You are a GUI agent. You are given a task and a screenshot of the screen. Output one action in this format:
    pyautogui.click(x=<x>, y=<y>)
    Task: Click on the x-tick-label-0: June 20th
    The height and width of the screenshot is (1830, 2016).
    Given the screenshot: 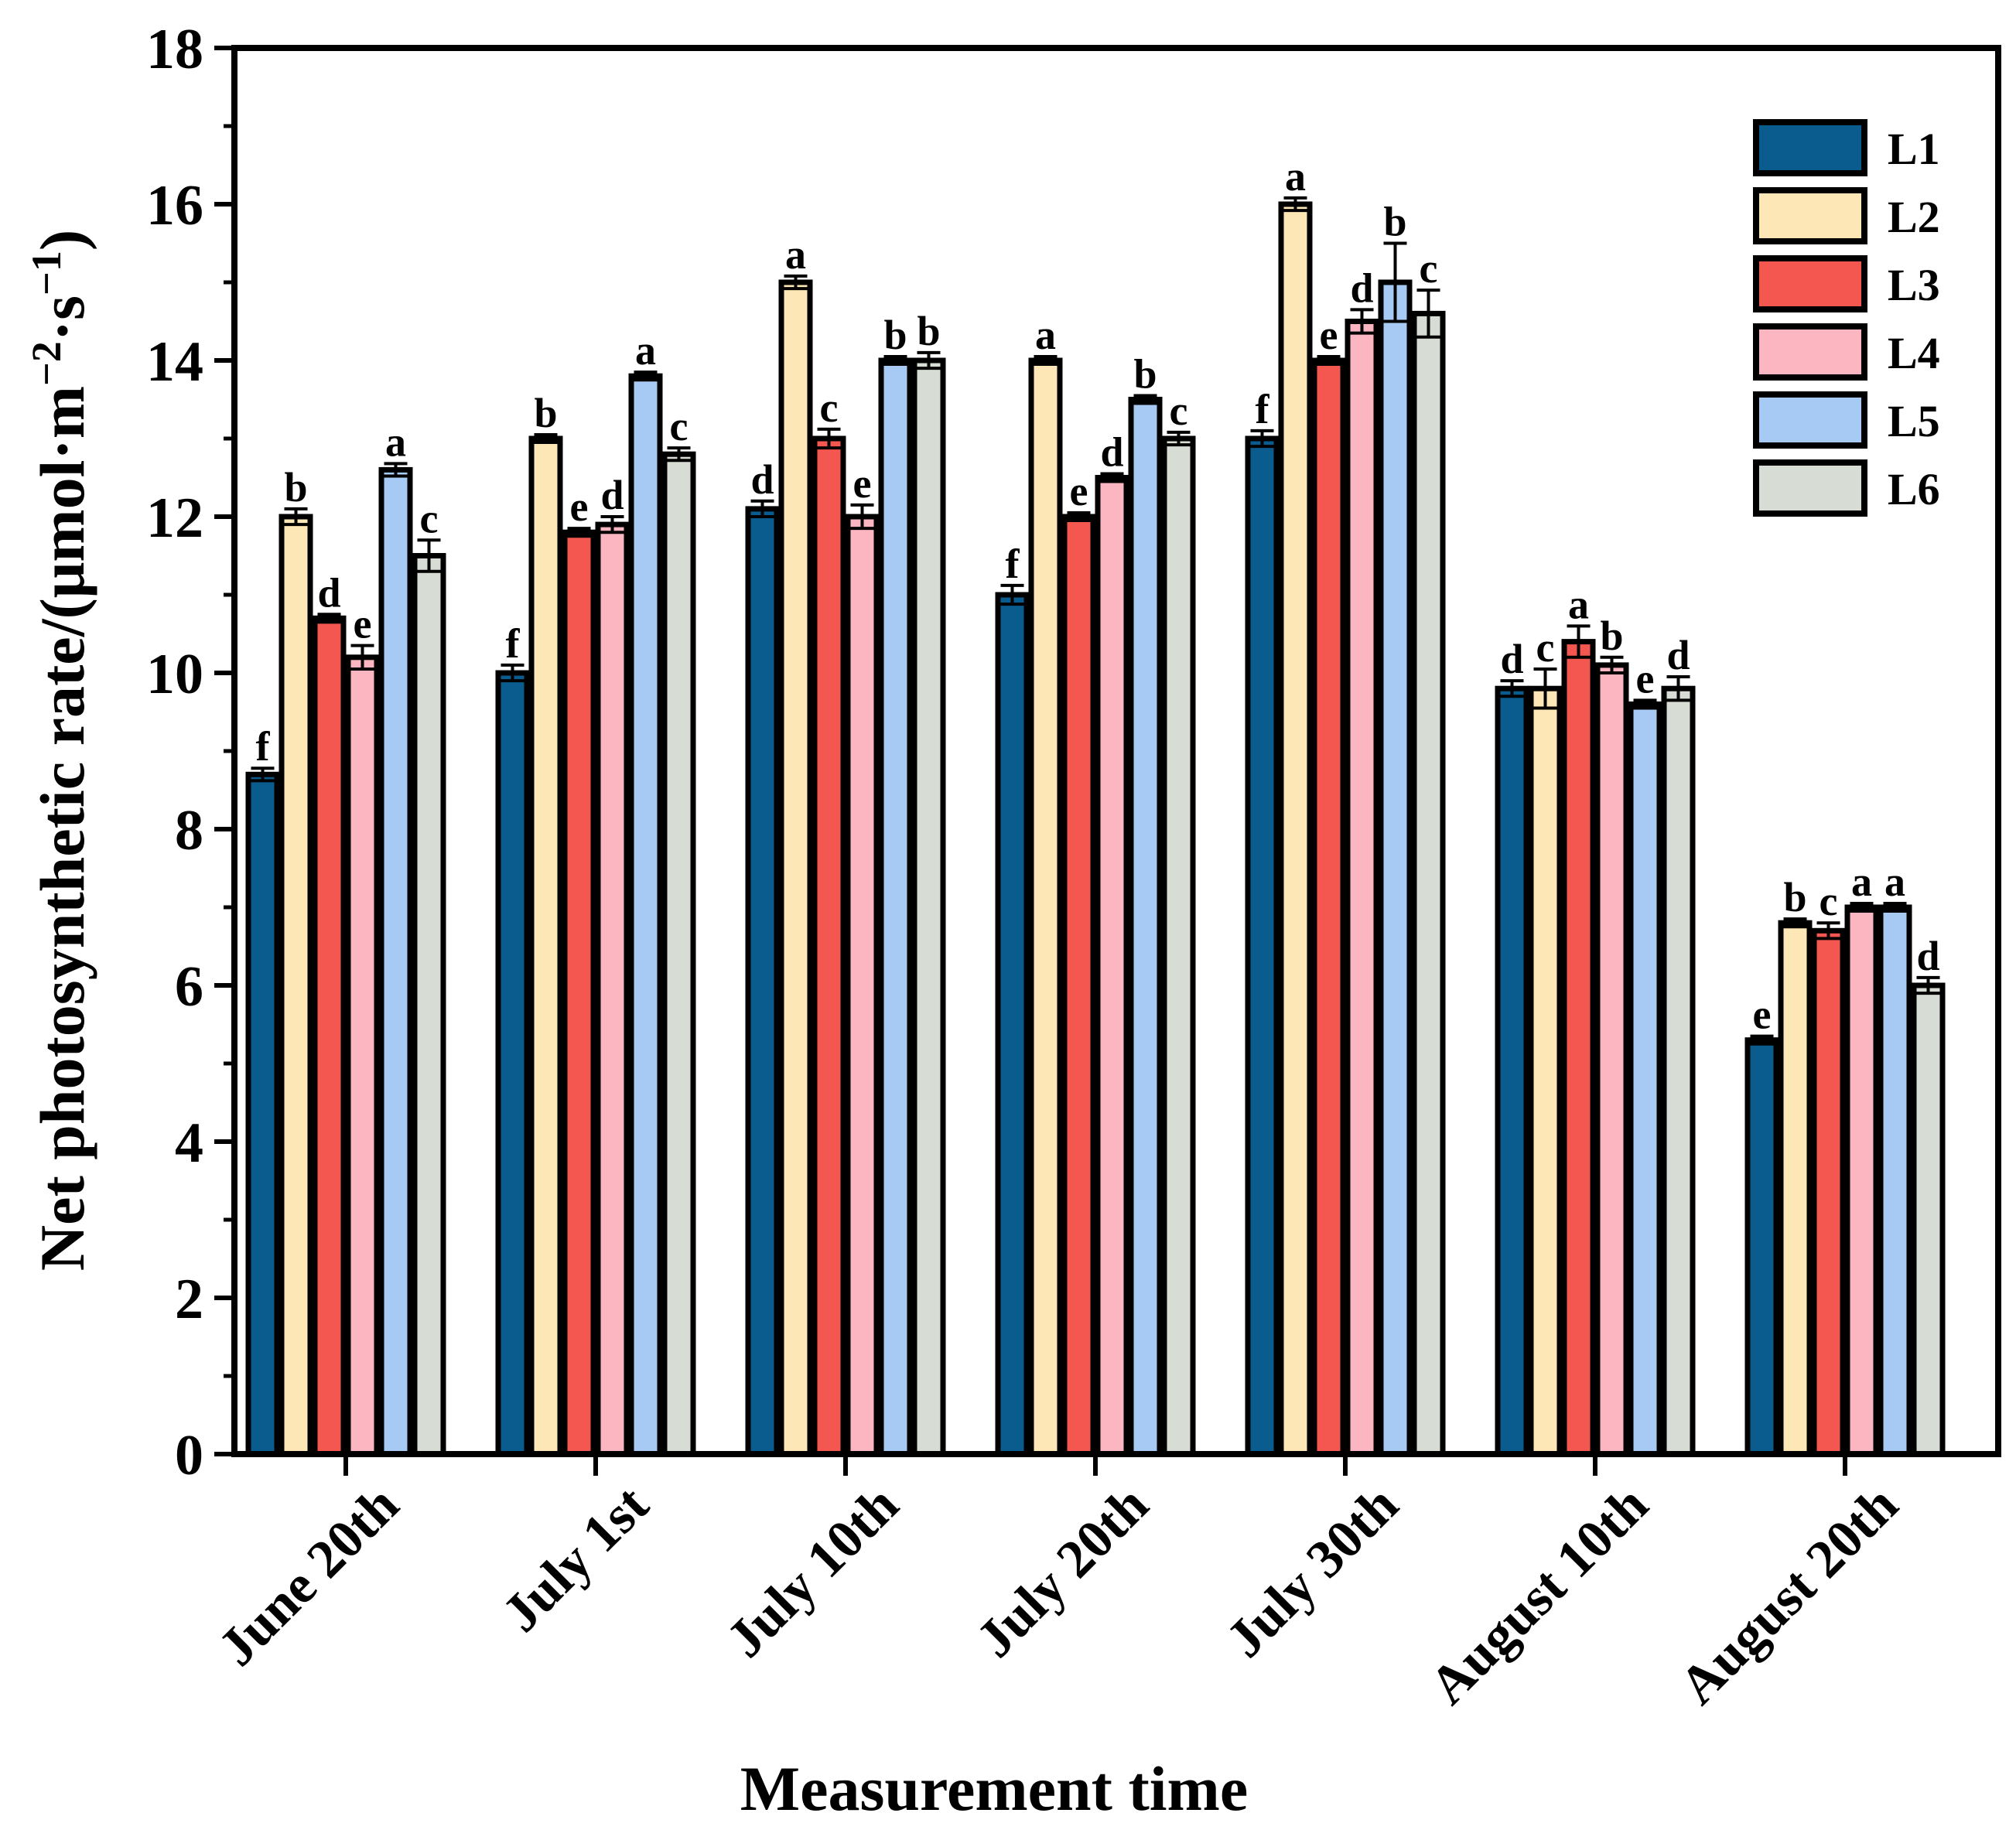 What is the action you would take?
    pyautogui.click(x=308, y=1576)
    